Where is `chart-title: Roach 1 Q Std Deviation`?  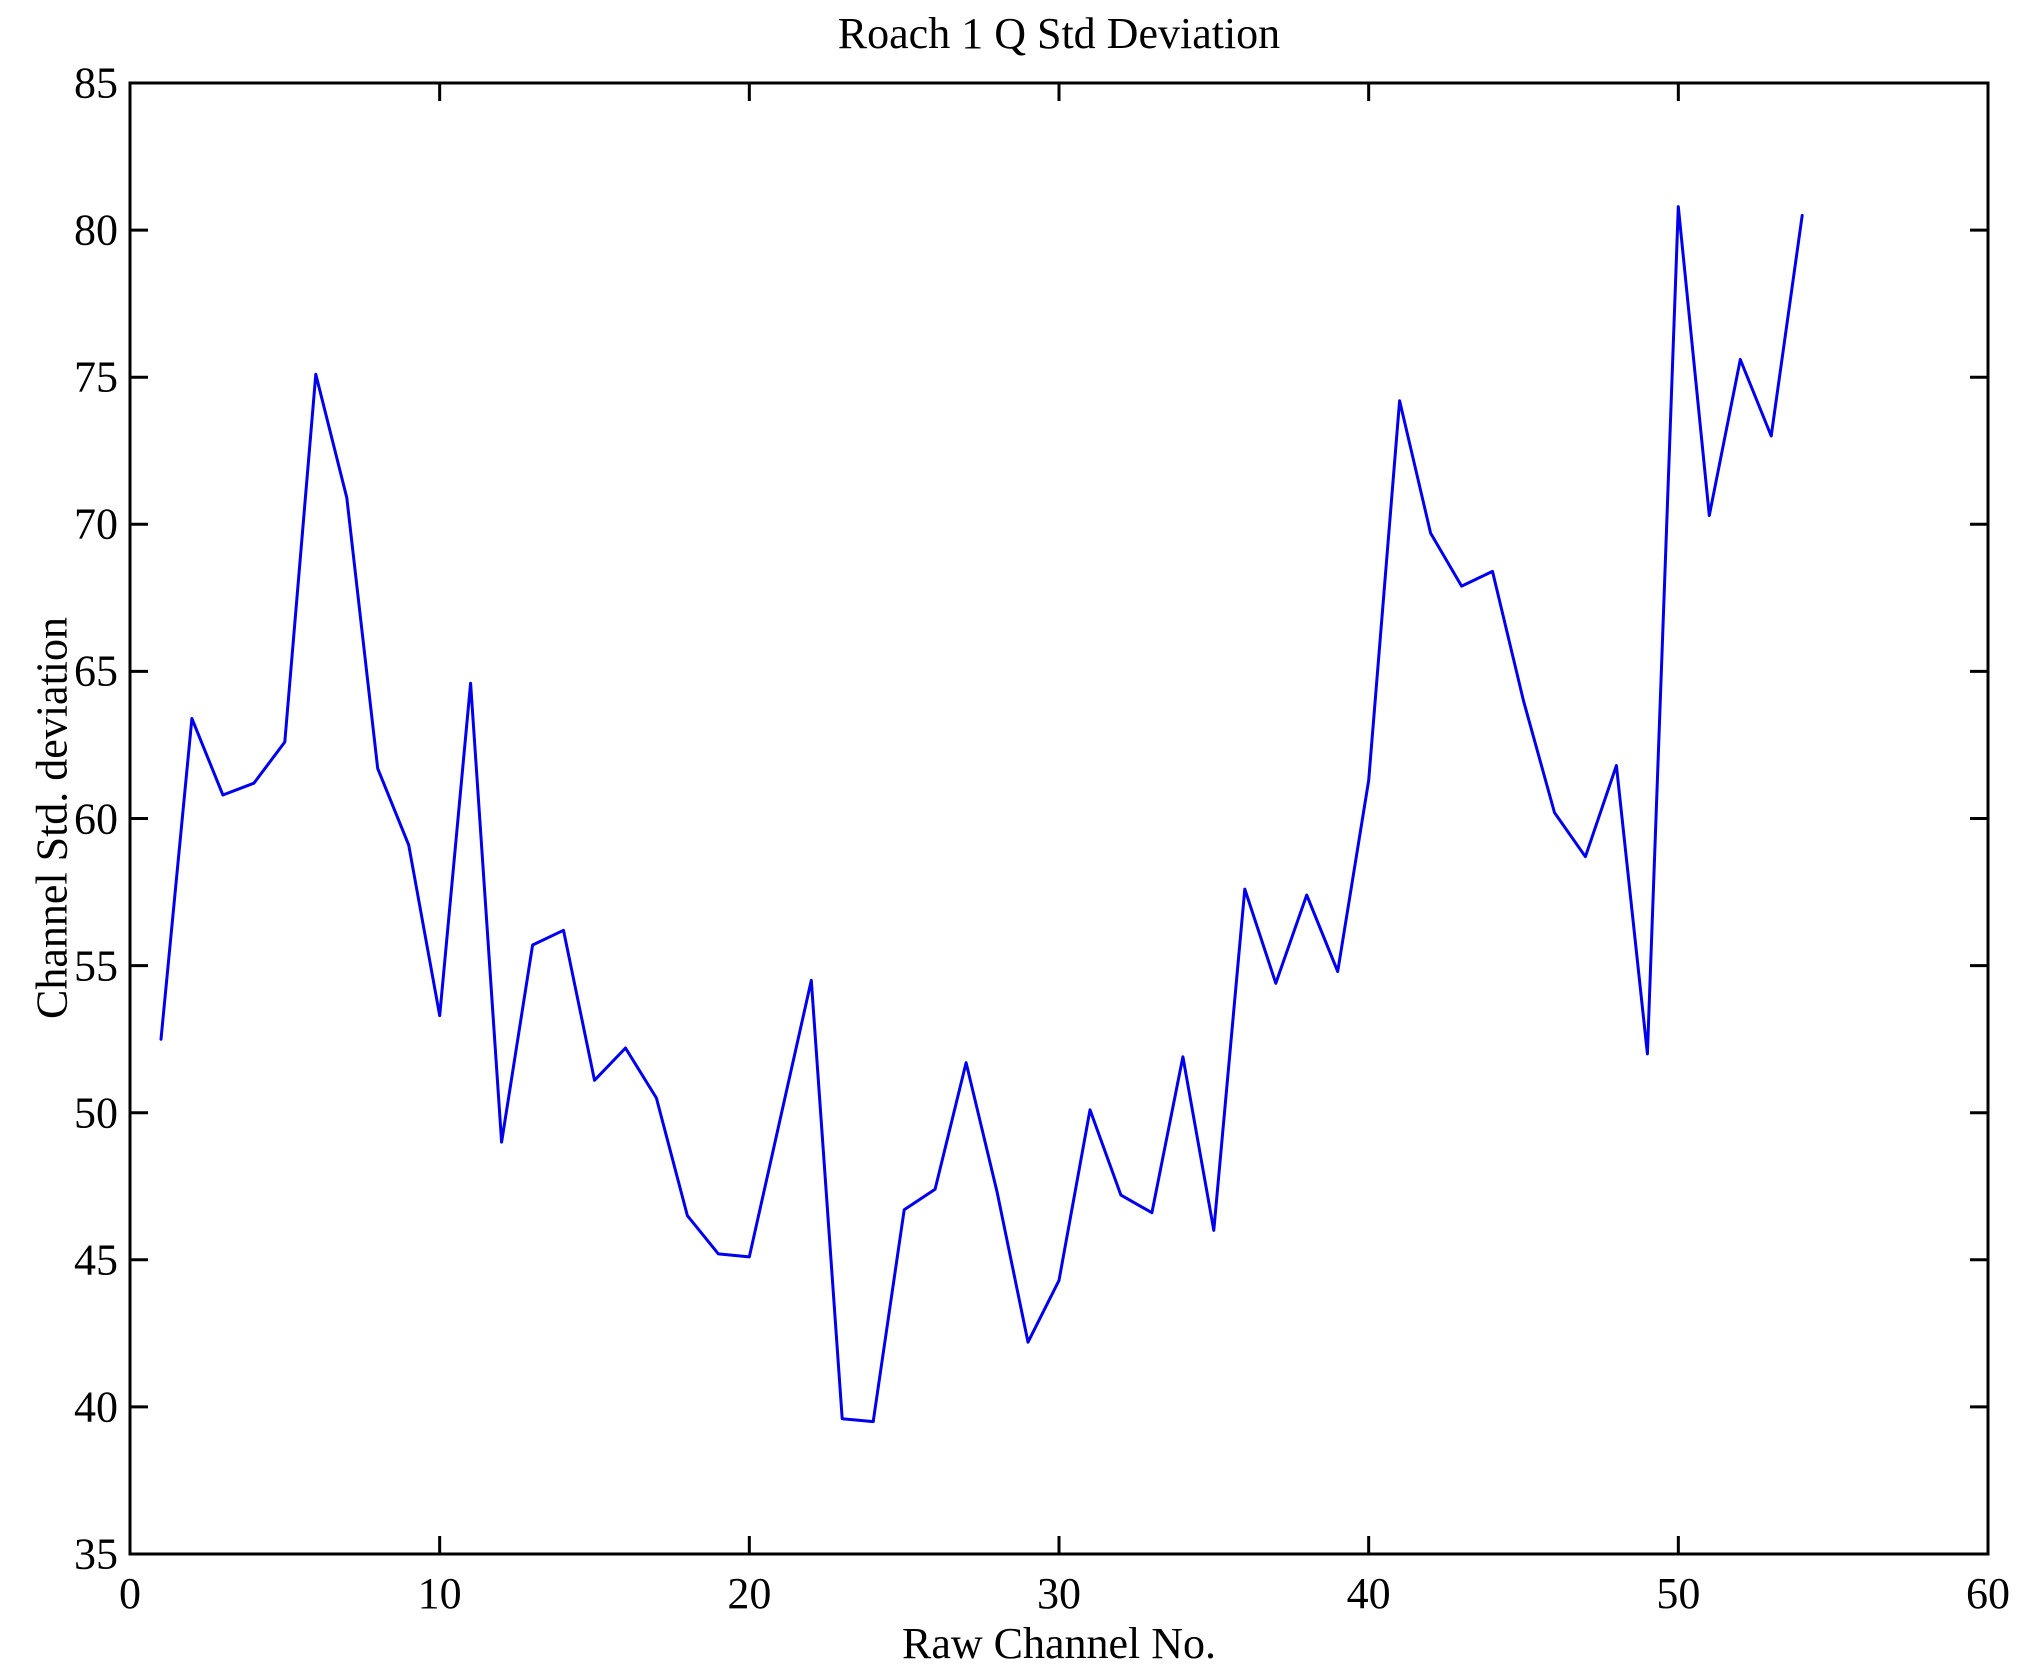 chart-title: Roach 1 Q Std Deviation is located at coordinates (1059, 33).